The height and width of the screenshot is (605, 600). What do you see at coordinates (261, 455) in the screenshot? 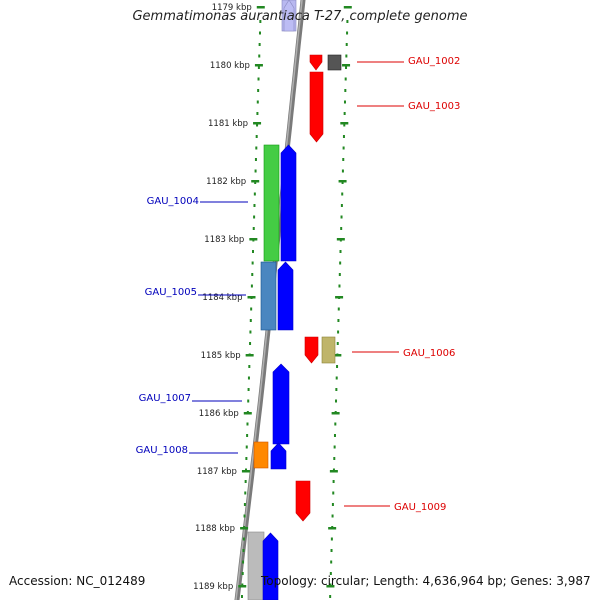
I see `feature-orange` at bounding box center [261, 455].